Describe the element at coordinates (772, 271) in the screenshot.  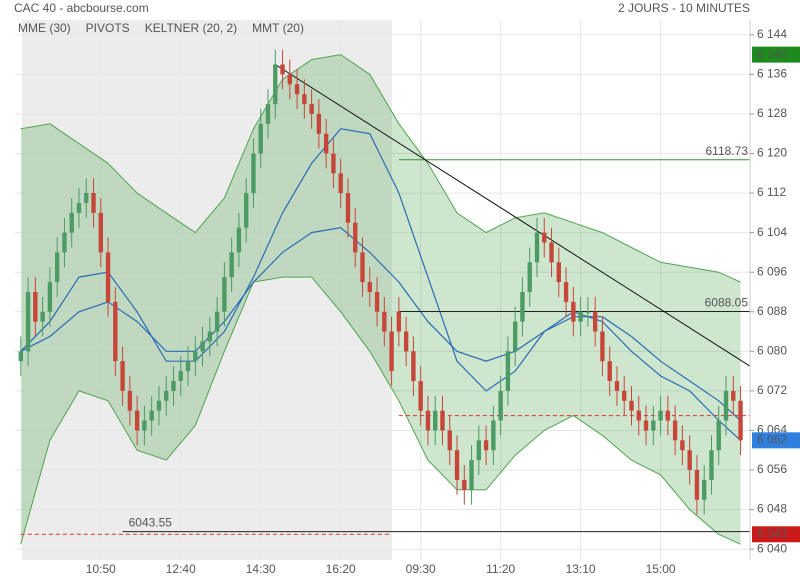
I see `y-tick-label: 6 096` at that location.